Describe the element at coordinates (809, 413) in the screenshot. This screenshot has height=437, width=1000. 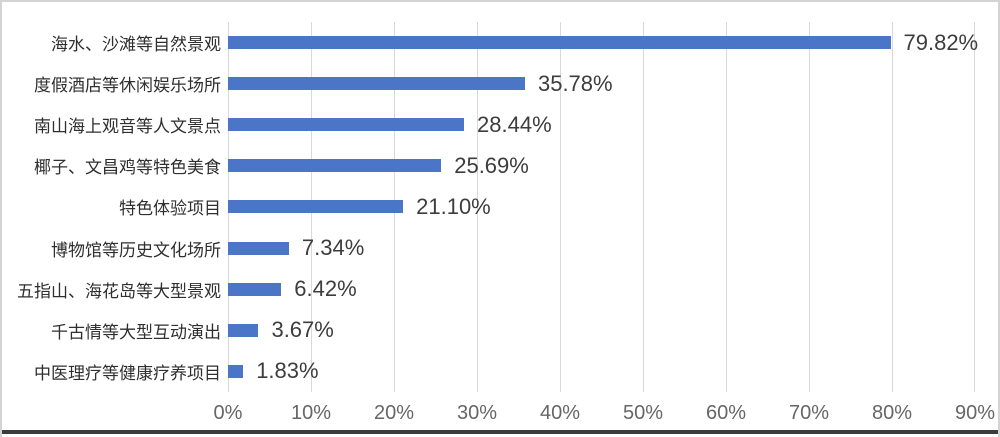
I see `x-tick-label: 70%` at that location.